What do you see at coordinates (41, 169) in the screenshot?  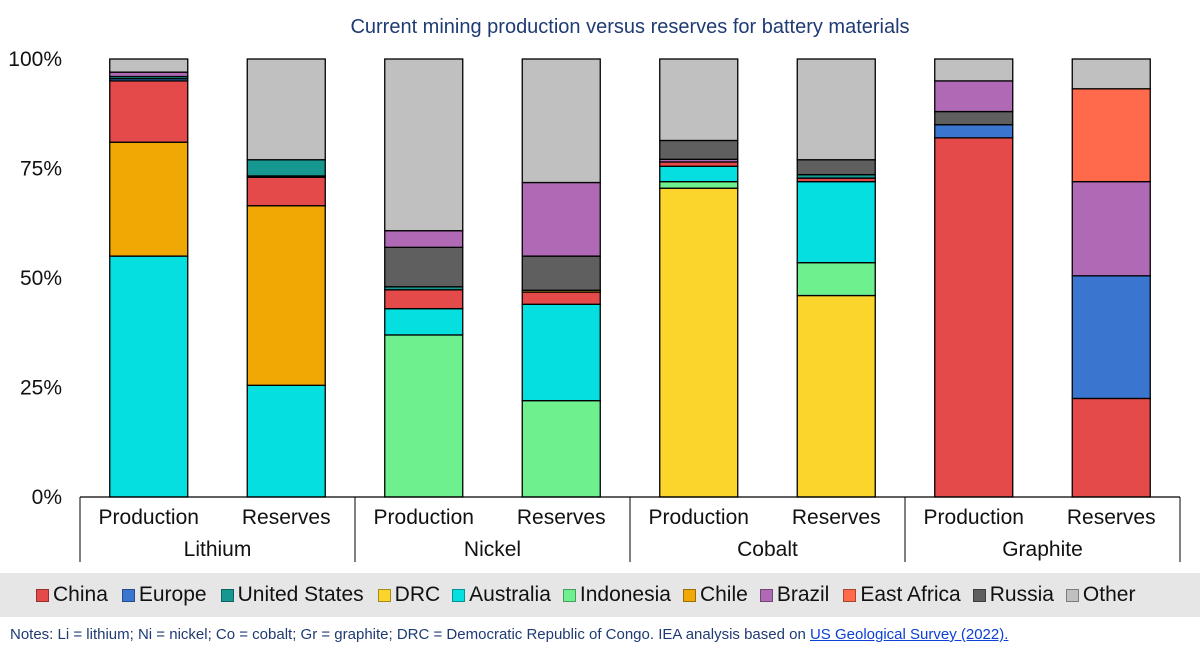 I see `y-tick-label: 75%` at bounding box center [41, 169].